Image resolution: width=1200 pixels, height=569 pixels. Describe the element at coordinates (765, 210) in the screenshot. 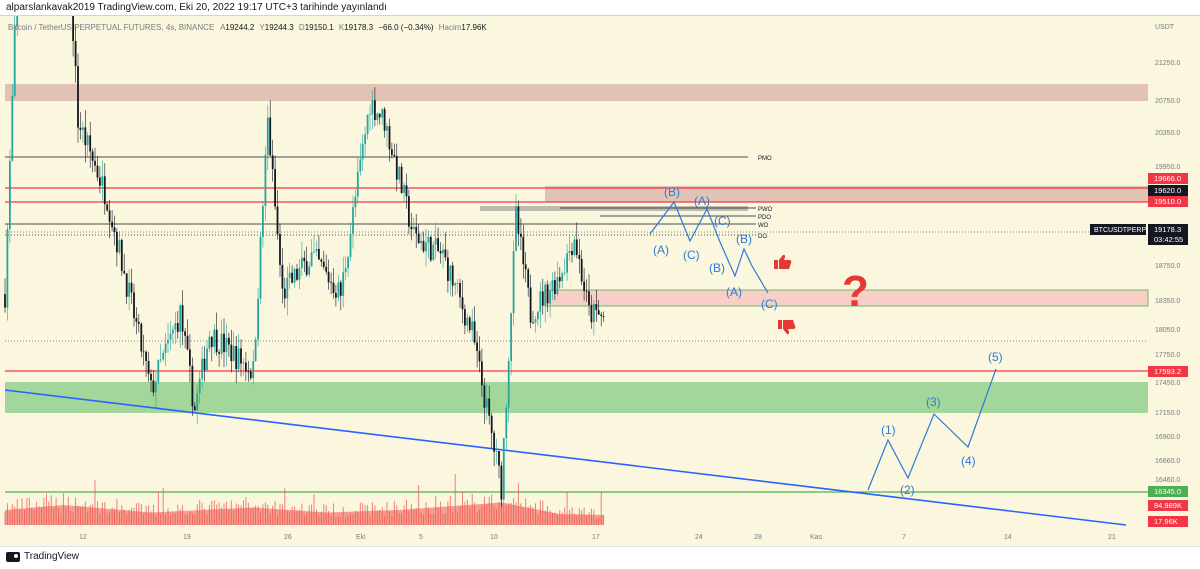

I see `label-pwo: PWO` at that location.